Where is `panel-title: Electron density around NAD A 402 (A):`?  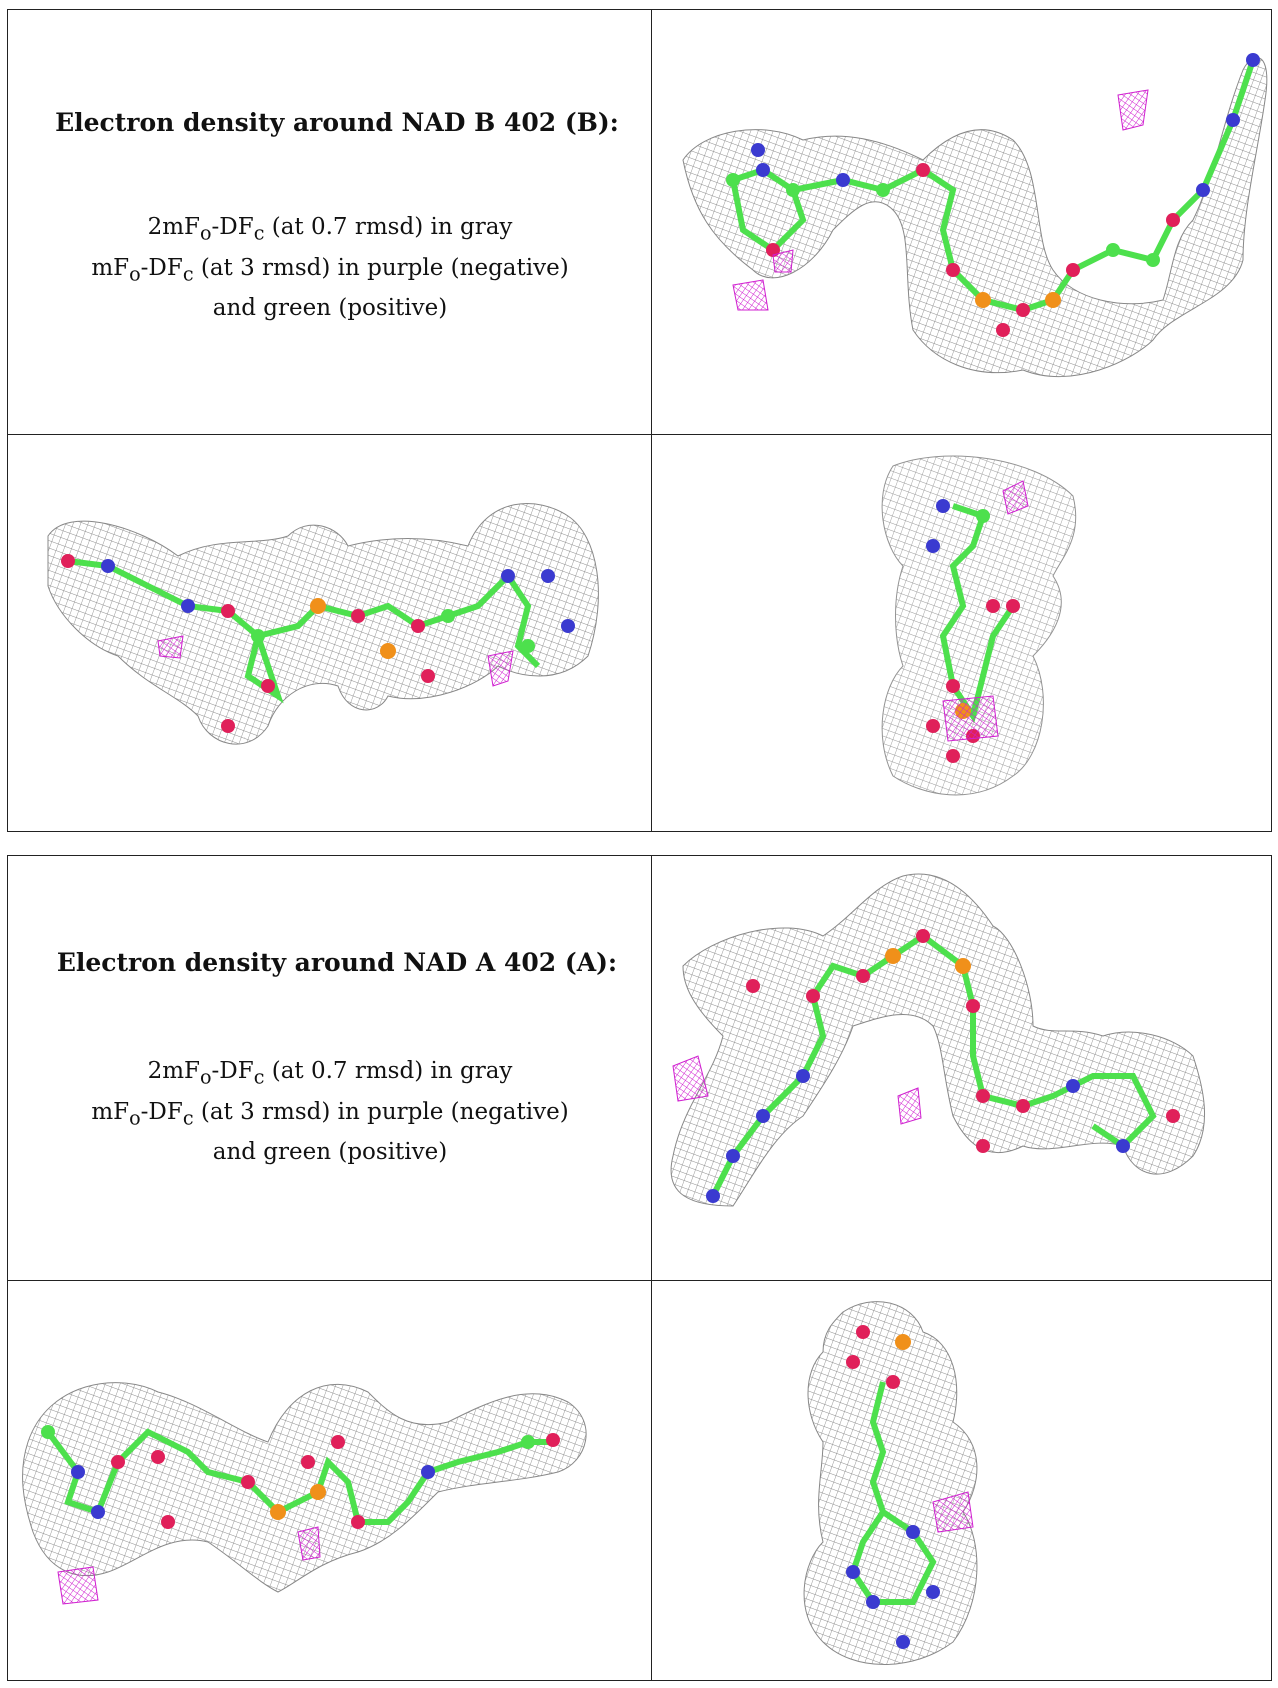 panel-title: Electron density around NAD A 402 (A): is located at coordinates (337, 962).